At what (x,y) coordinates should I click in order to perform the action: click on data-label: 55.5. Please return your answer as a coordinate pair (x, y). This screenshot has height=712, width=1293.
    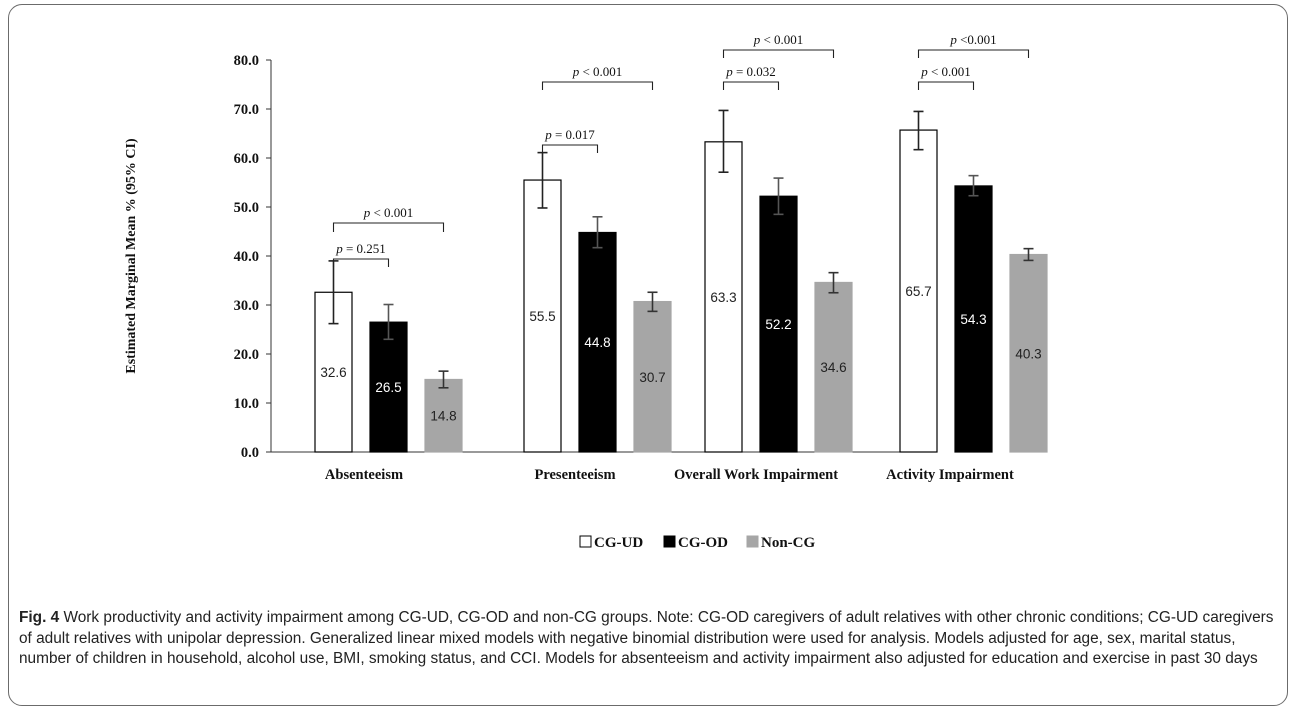
    Looking at the image, I should click on (542, 316).